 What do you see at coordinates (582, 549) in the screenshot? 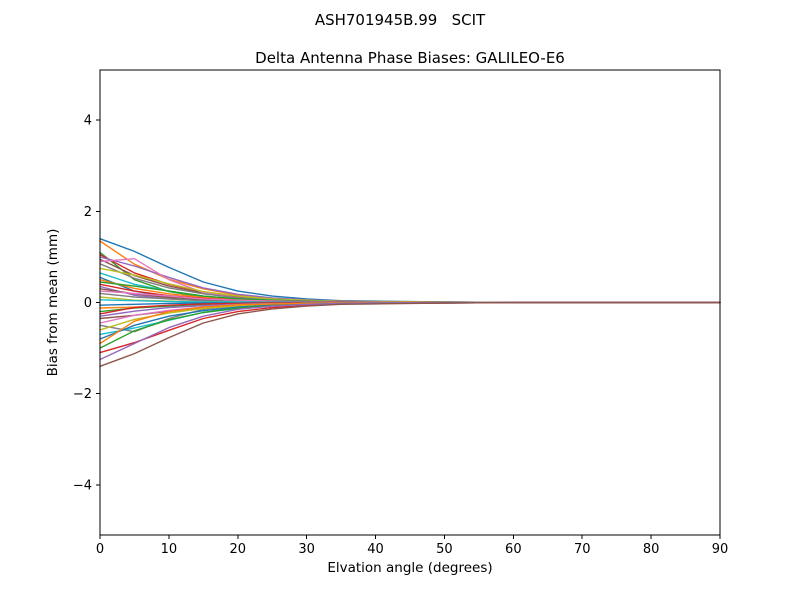
I see `x-tick-label: 70` at bounding box center [582, 549].